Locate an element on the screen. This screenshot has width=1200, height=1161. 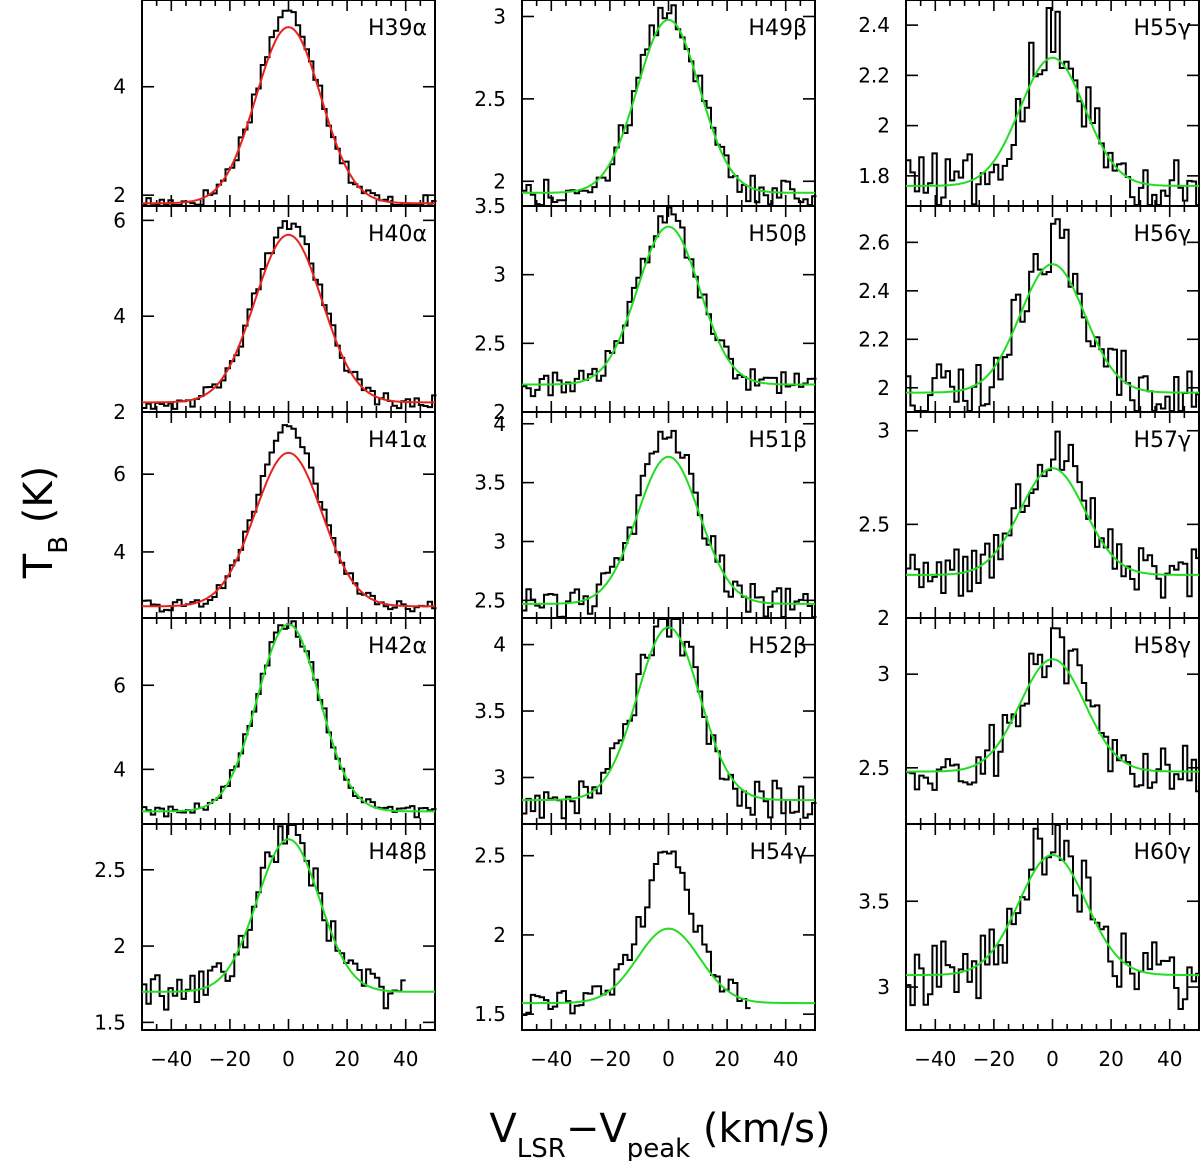
panel-line-label: H58γ is located at coordinates (1162, 646).